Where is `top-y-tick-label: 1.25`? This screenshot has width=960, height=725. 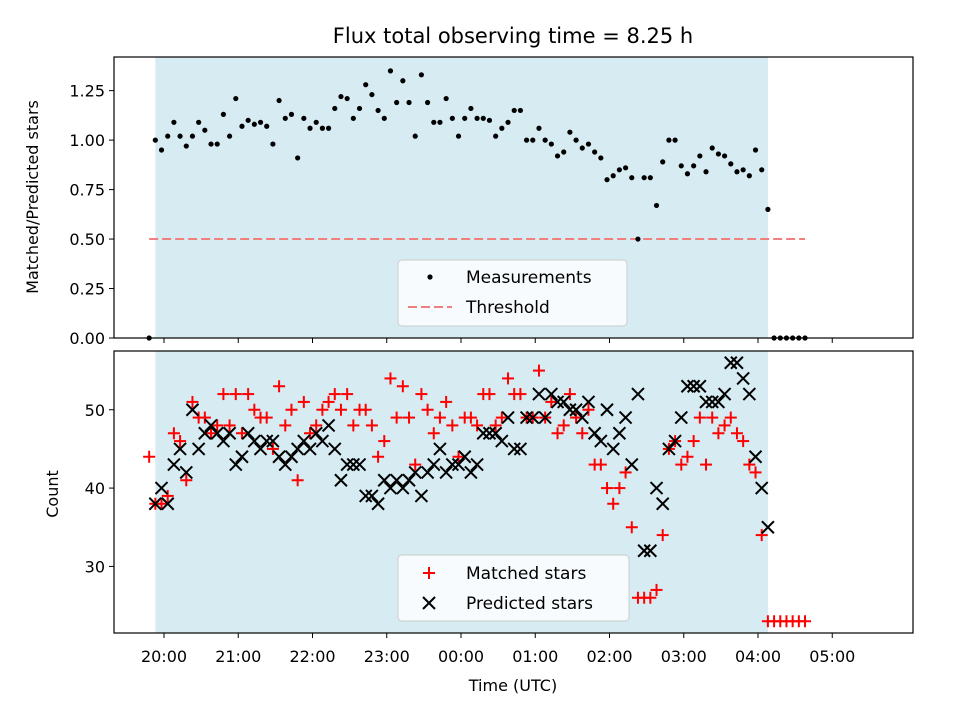
top-y-tick-label: 1.25 is located at coordinates (87, 91).